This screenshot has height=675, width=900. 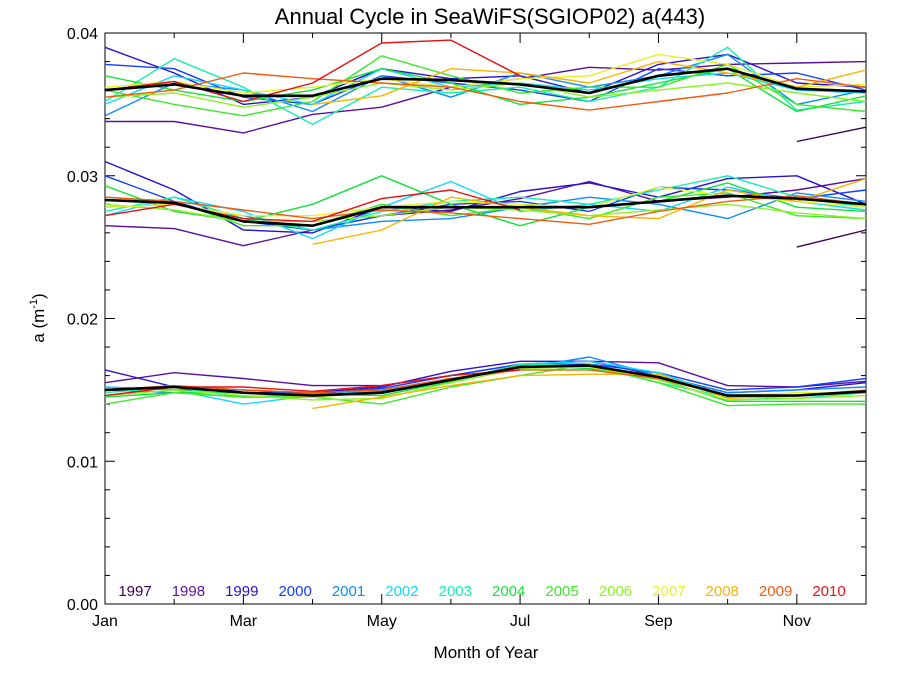 I want to click on legend-entry: 2004, so click(x=508, y=591).